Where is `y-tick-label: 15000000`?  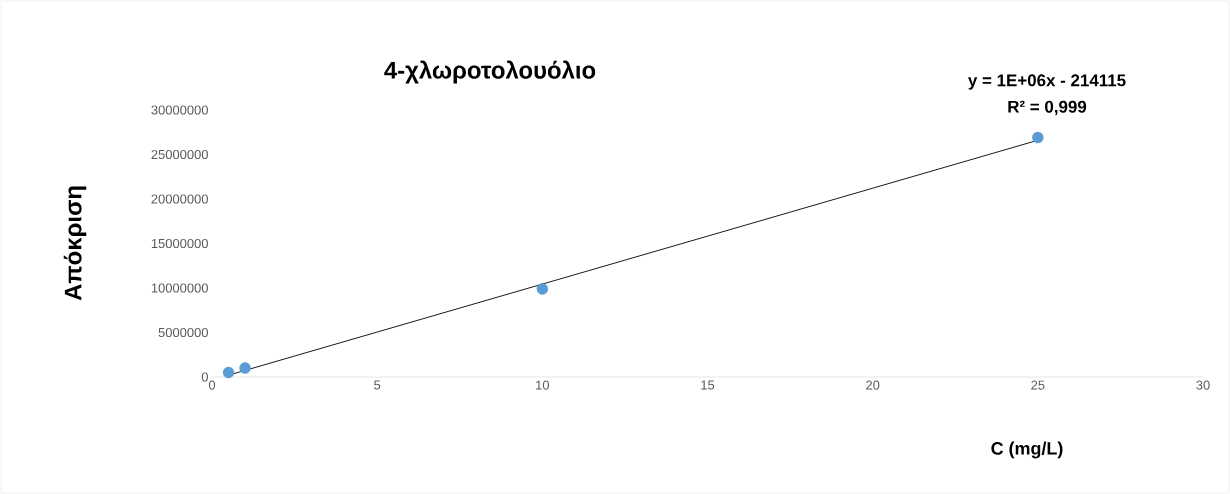 y-tick-label: 15000000 is located at coordinates (179, 243).